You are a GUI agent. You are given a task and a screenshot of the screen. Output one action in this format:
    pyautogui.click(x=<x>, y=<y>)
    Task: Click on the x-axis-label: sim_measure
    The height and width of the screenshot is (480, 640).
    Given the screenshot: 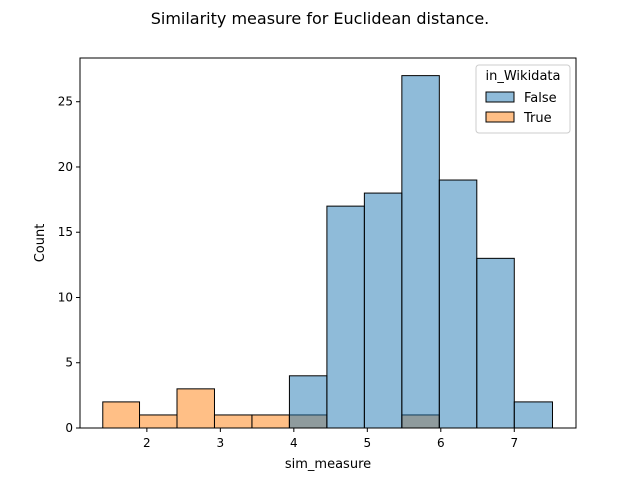 What is the action you would take?
    pyautogui.click(x=328, y=464)
    